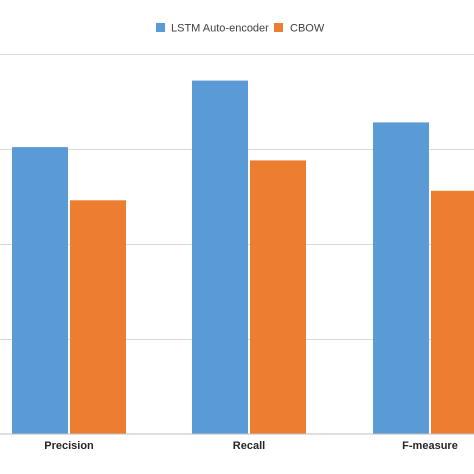 The height and width of the screenshot is (474, 474). What do you see at coordinates (98, 317) in the screenshot?
I see `bar-cbow-precision` at bounding box center [98, 317].